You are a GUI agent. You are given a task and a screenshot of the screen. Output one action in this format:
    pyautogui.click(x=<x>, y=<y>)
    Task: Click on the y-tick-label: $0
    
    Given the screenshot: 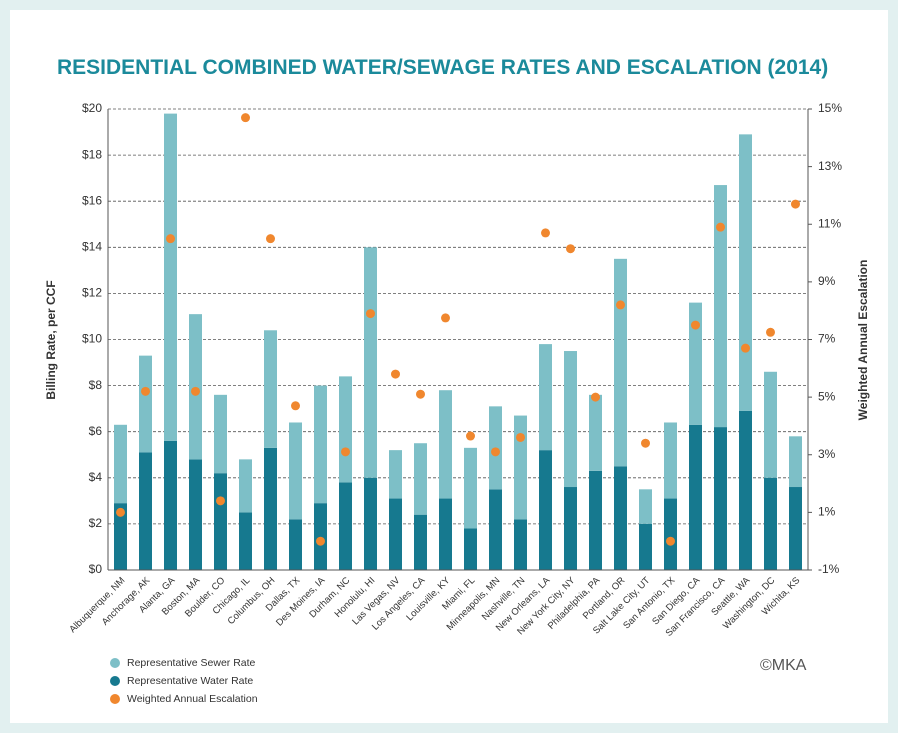 What is the action you would take?
    pyautogui.click(x=96, y=569)
    